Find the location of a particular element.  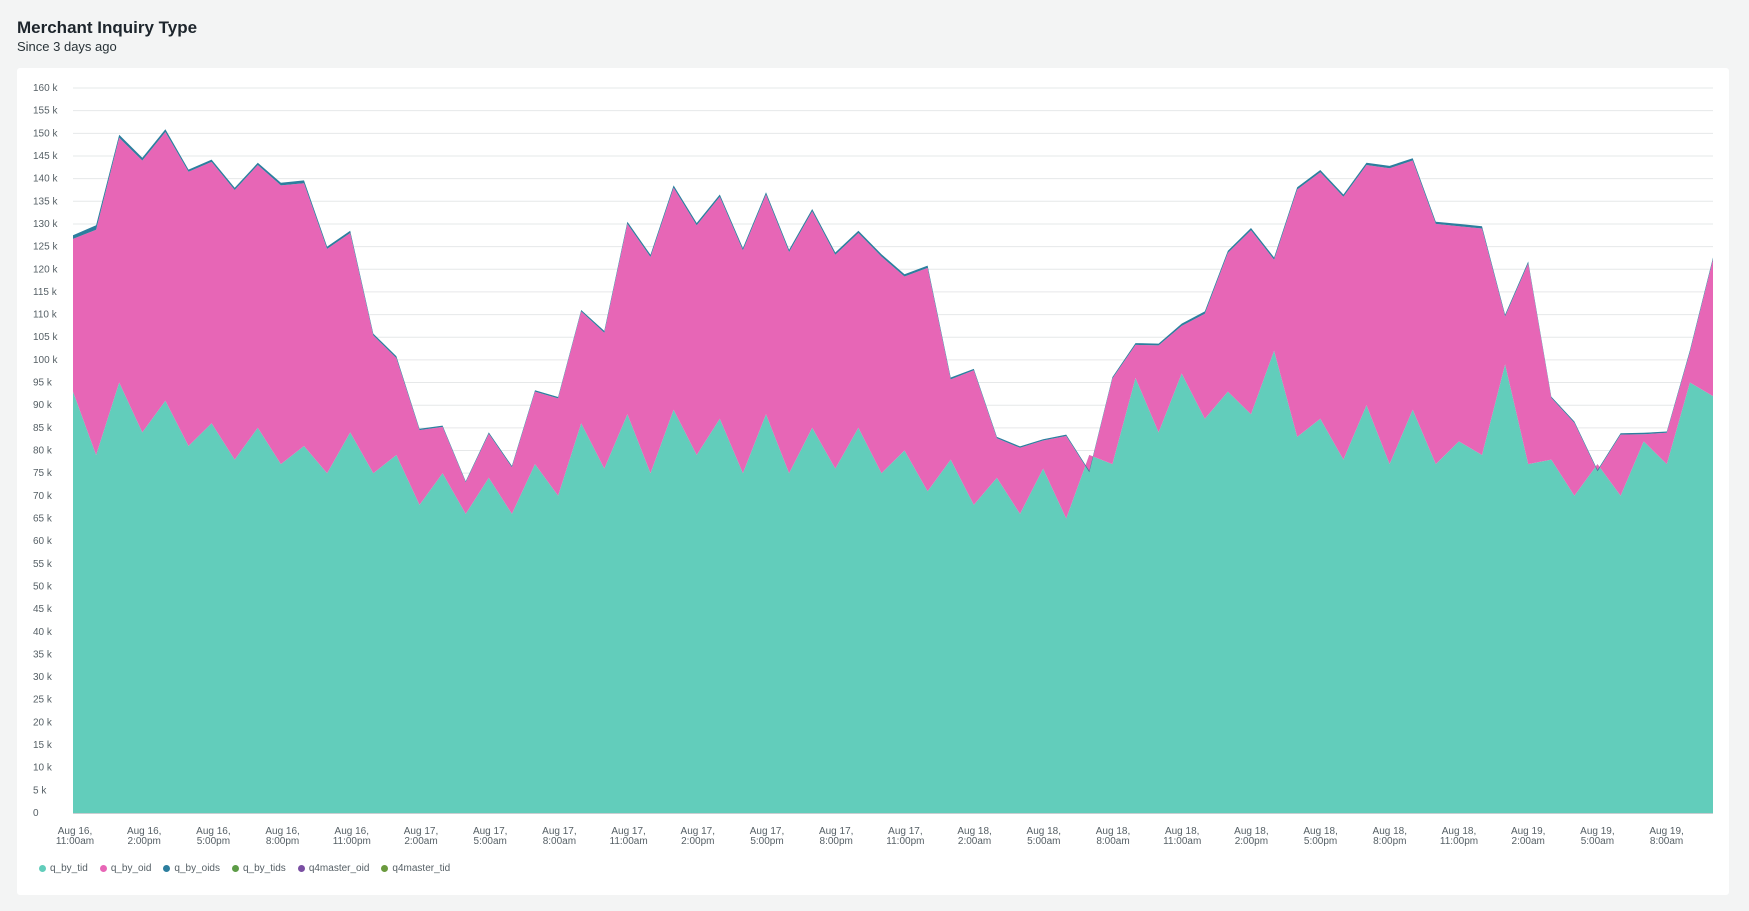

y-tick-label: 140 k is located at coordinates (45, 179).